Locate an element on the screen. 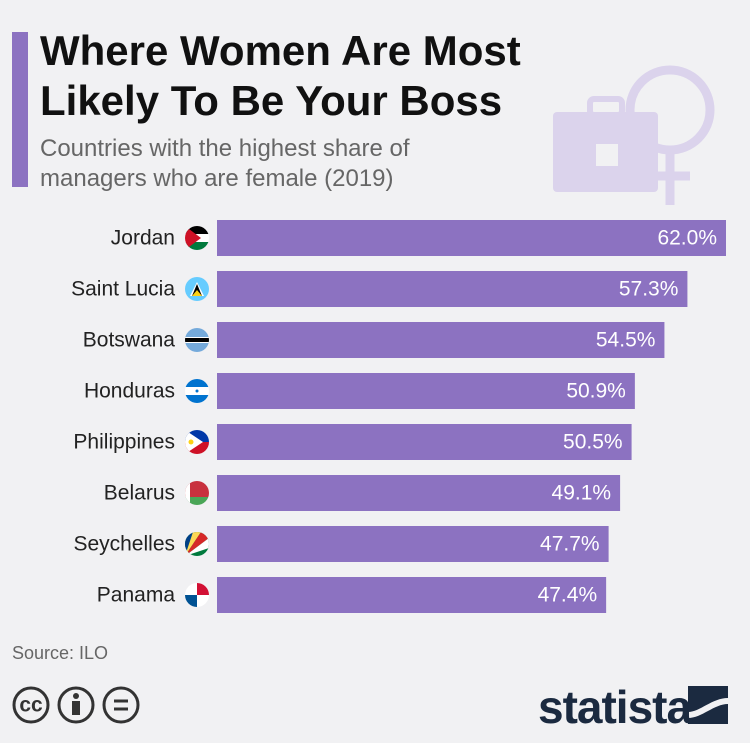 This screenshot has height=743, width=750. category-label: Panama is located at coordinates (136, 595).